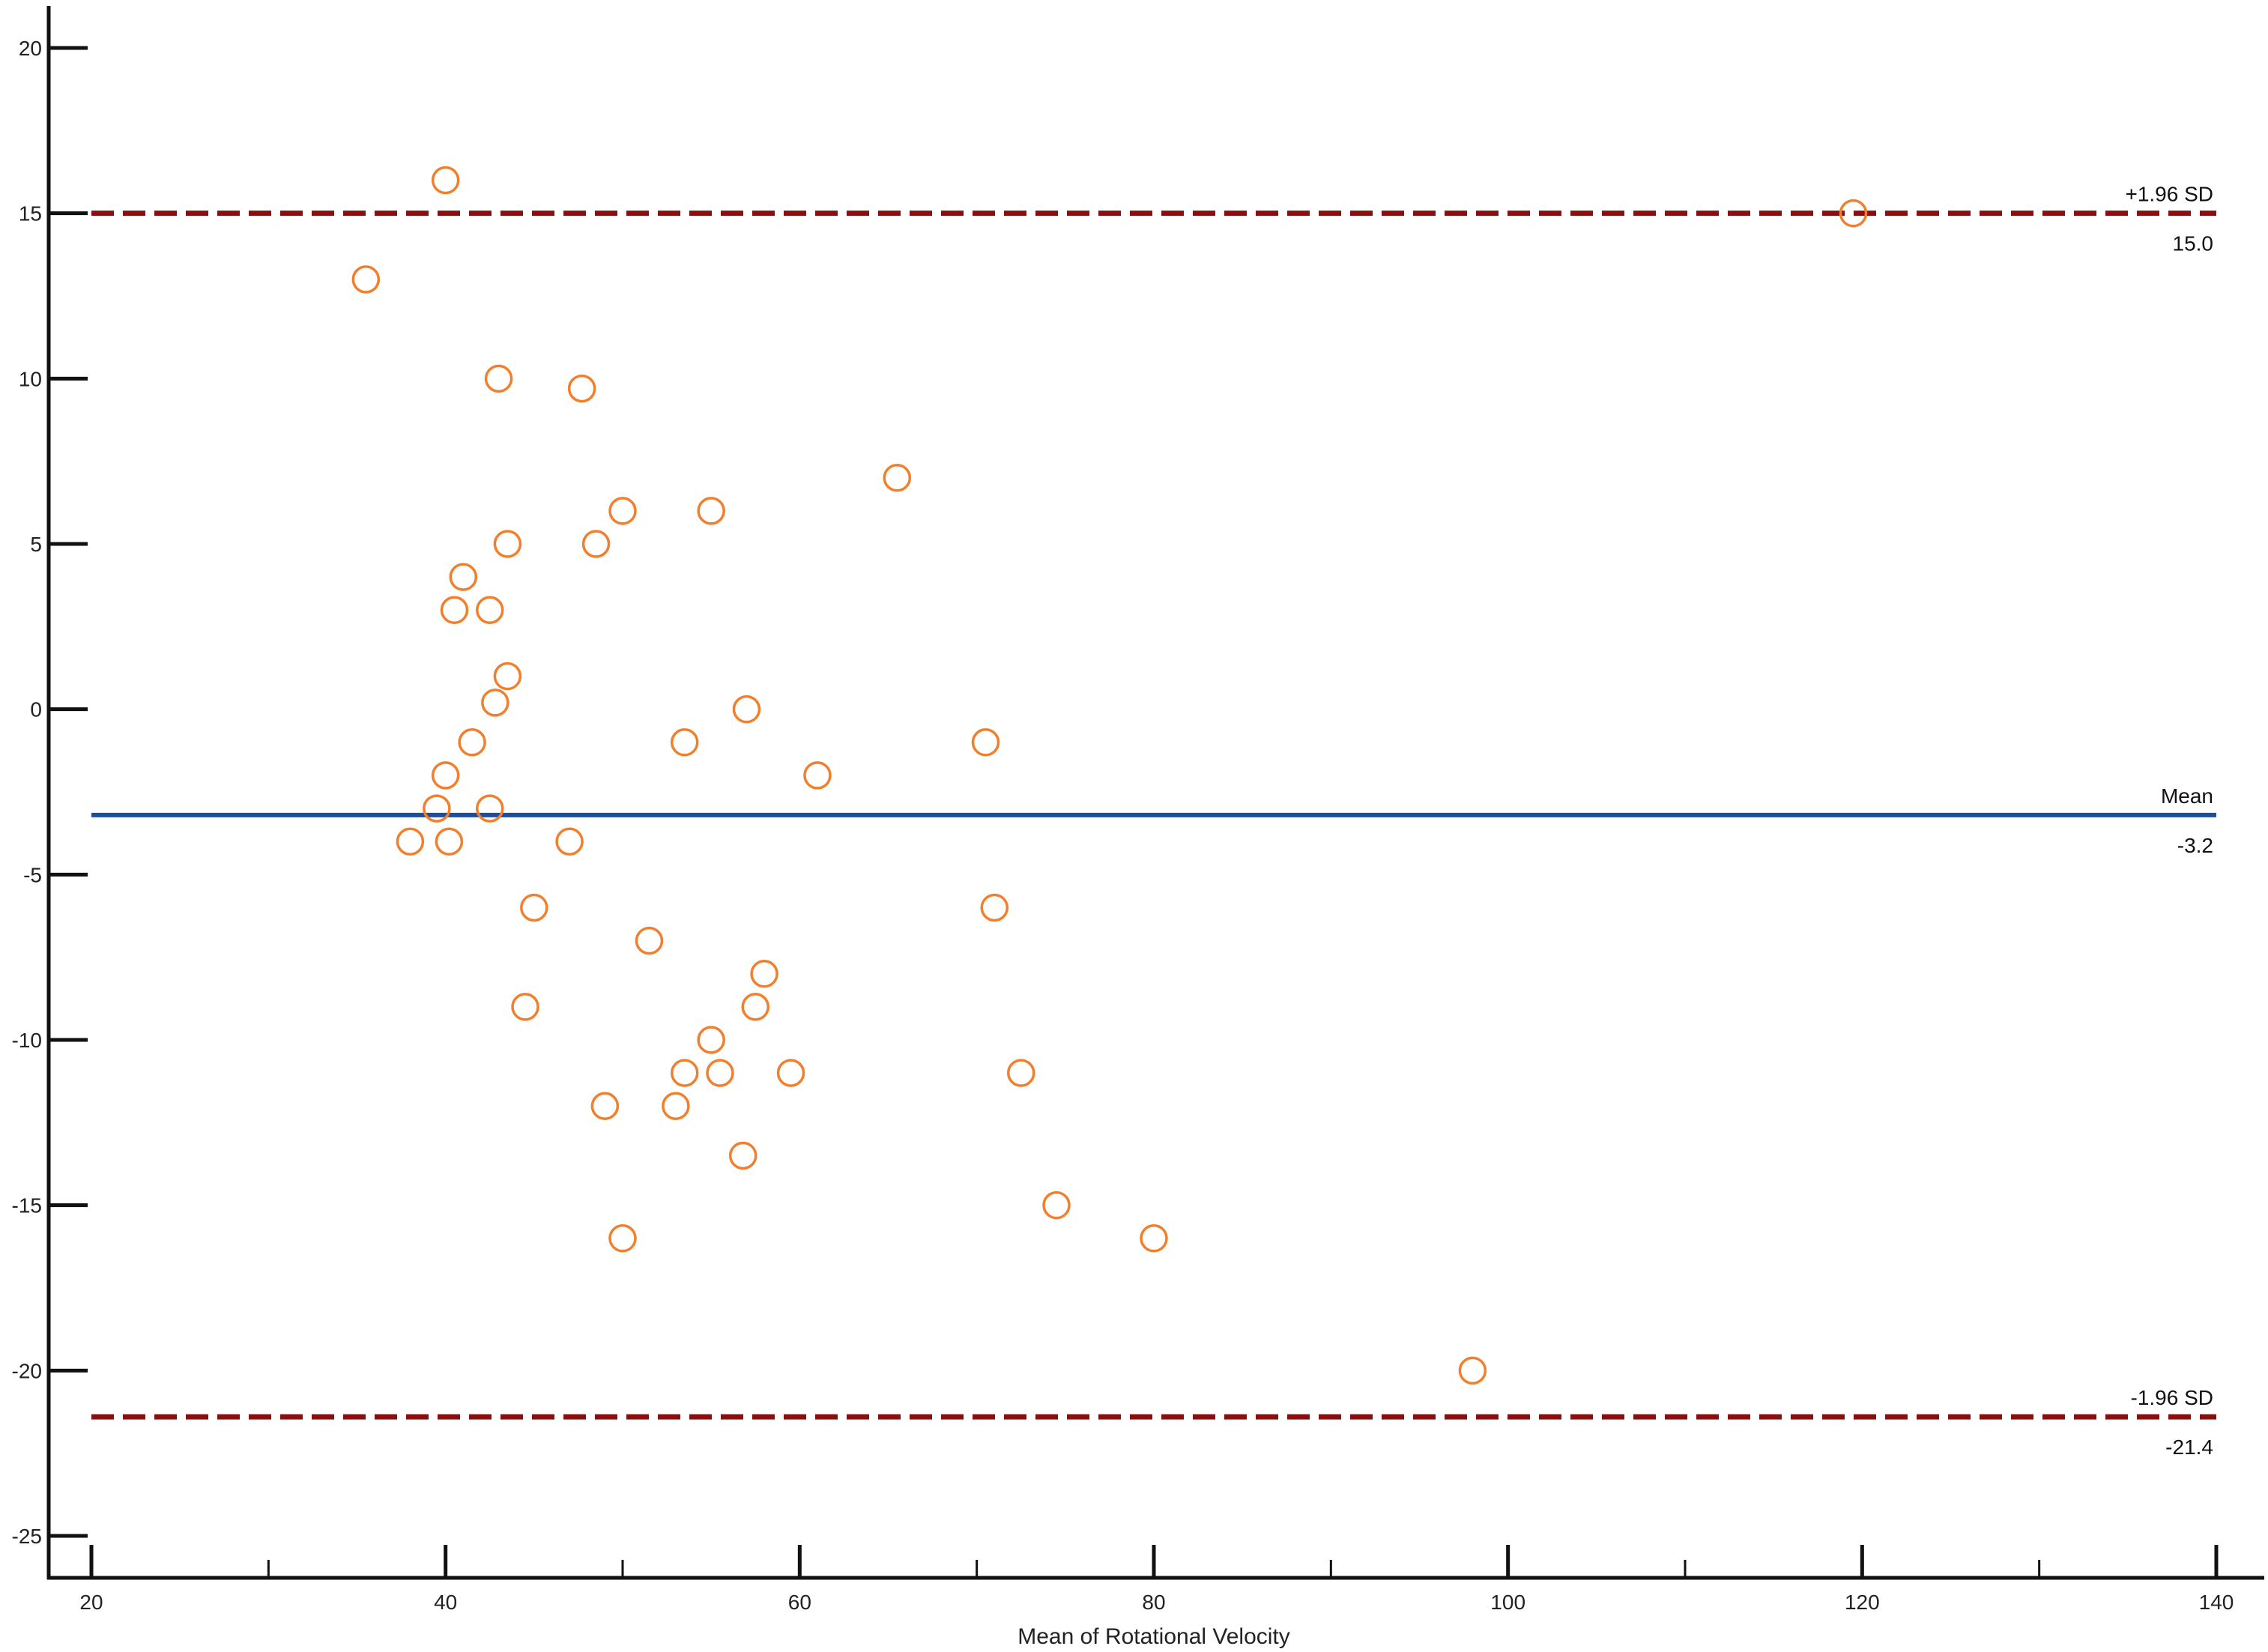 The height and width of the screenshot is (1652, 2268). What do you see at coordinates (2187, 796) in the screenshot?
I see `mean-label: Mean` at bounding box center [2187, 796].